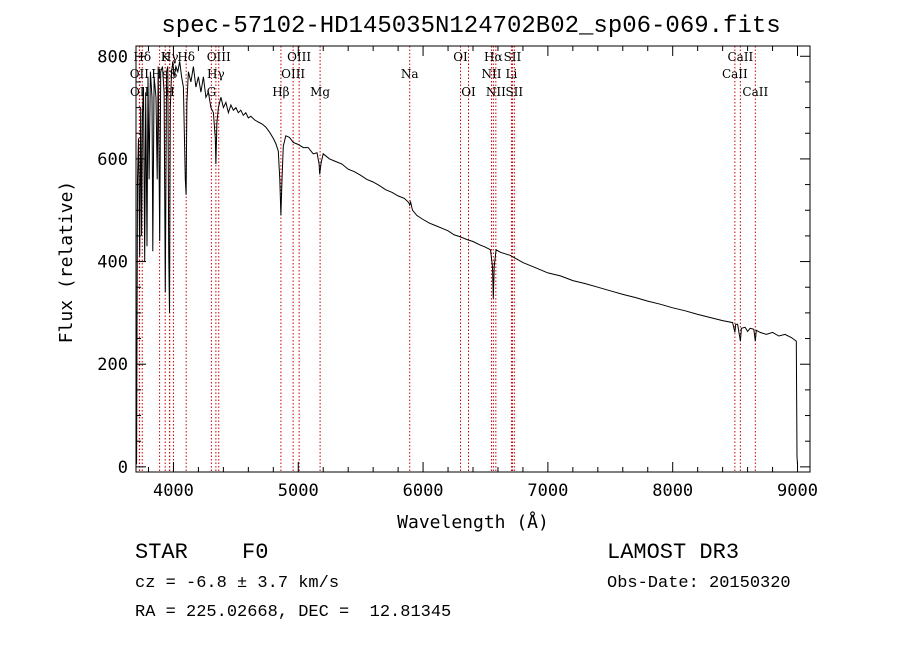 The width and height of the screenshot is (900, 649). Describe the element at coordinates (159, 74) in the screenshot. I see `line-marker-label: Hε` at that location.